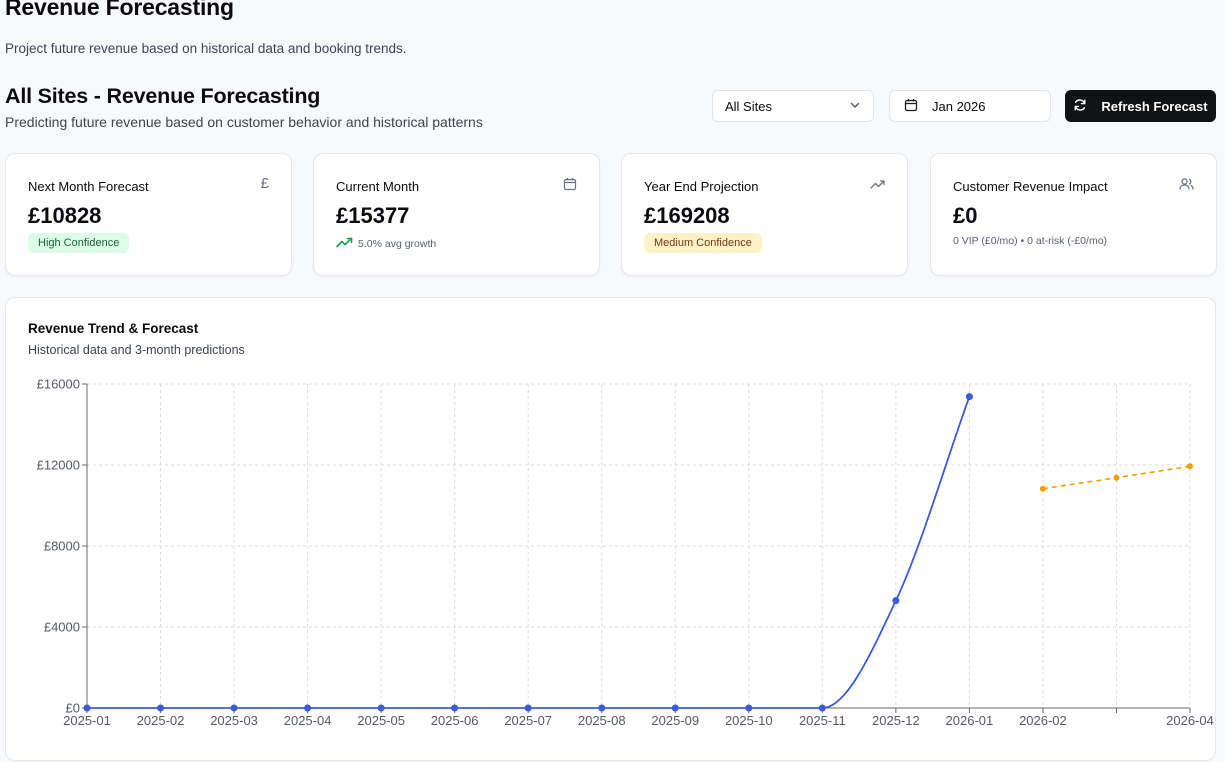 The image size is (1225, 762). What do you see at coordinates (136, 350) in the screenshot?
I see `chart-subtitle: Historical data and 3-month predictions` at bounding box center [136, 350].